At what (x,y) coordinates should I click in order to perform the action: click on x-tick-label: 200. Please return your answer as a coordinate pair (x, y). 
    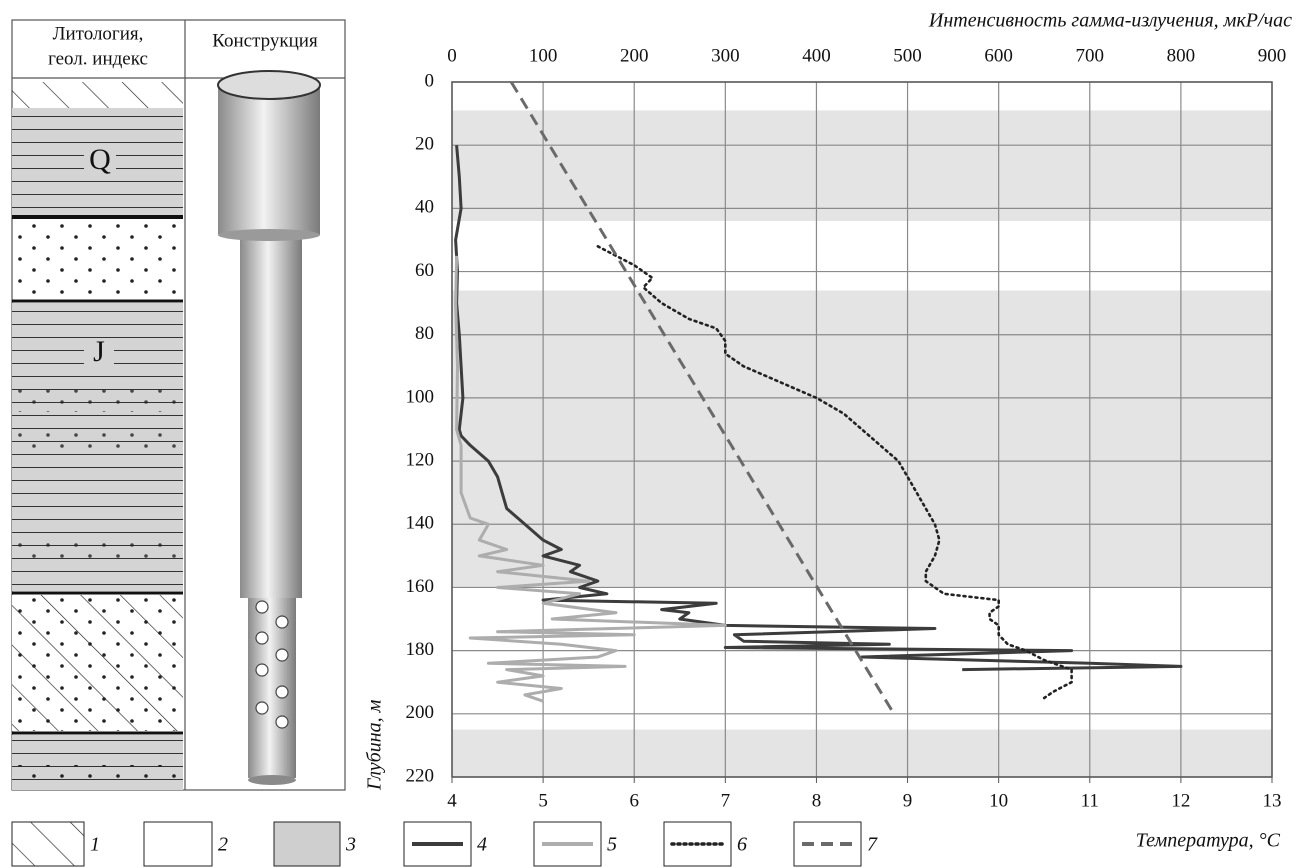
    Looking at the image, I should click on (634, 55).